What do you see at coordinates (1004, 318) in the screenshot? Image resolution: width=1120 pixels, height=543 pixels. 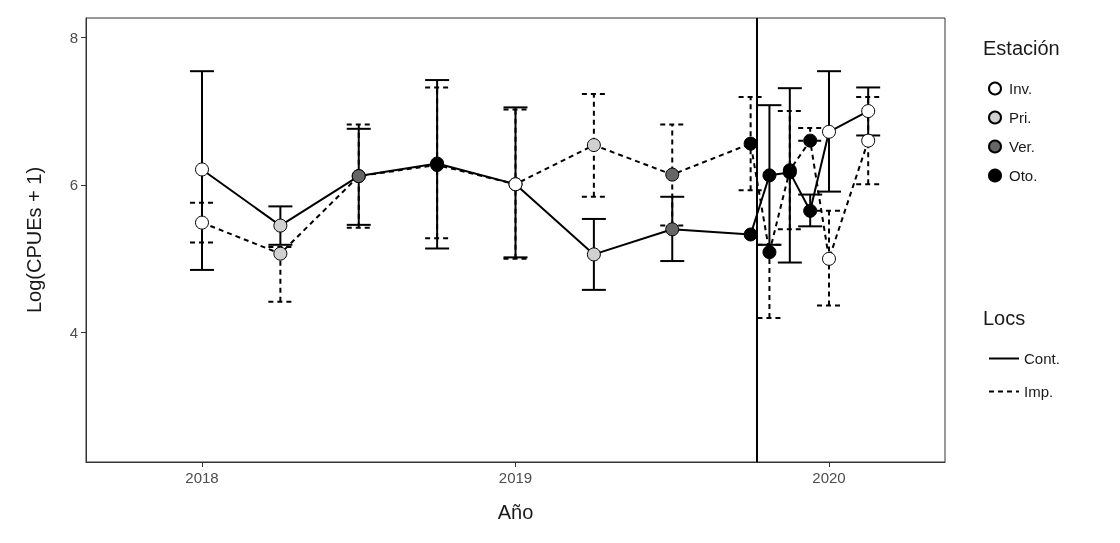 I see `text: Locs` at bounding box center [1004, 318].